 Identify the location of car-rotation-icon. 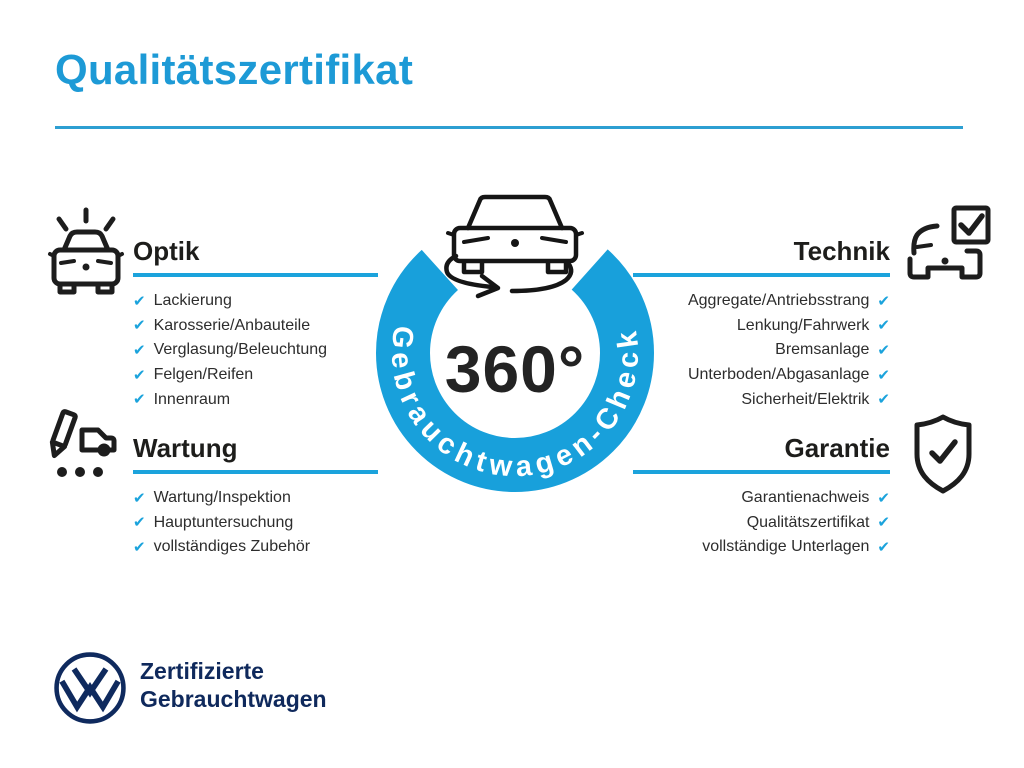
(514, 246).